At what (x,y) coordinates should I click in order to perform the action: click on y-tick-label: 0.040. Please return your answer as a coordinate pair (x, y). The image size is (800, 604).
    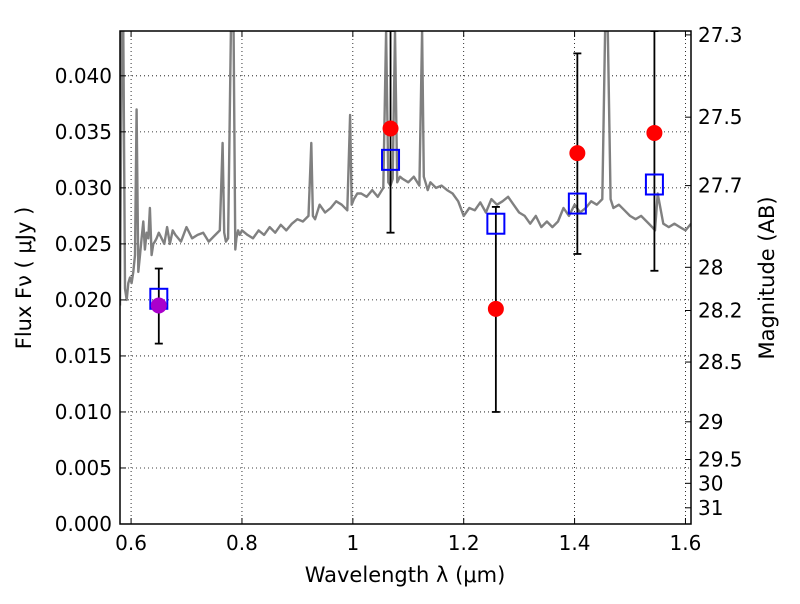
    Looking at the image, I should click on (83, 76).